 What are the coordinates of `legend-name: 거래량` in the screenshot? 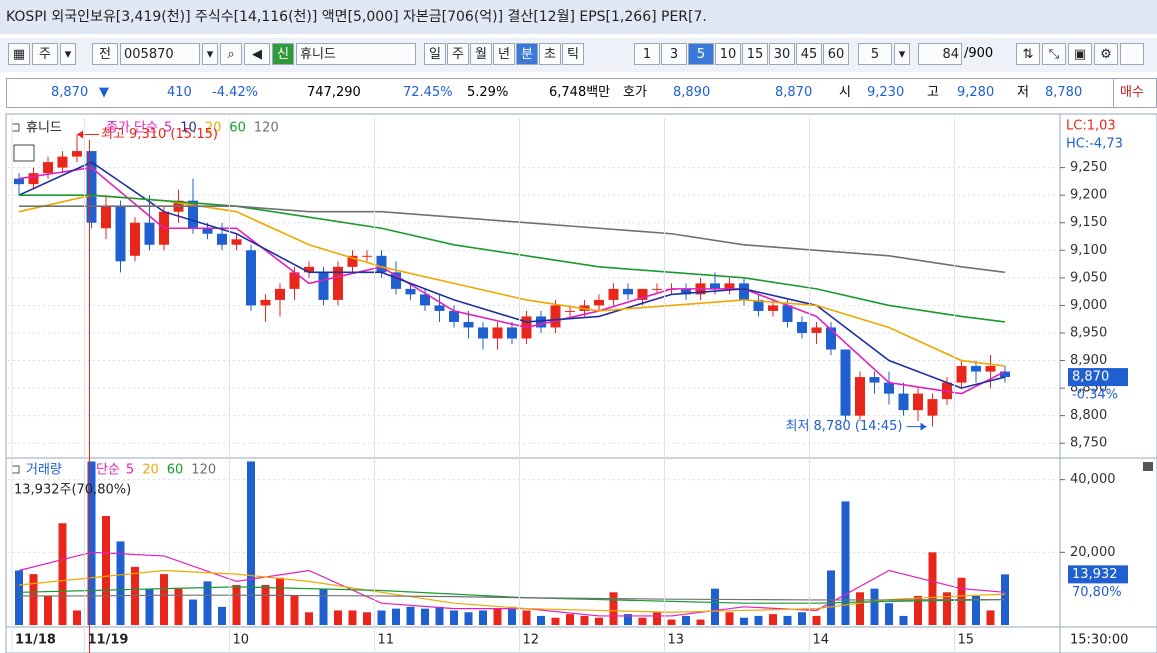 It's located at (44, 470).